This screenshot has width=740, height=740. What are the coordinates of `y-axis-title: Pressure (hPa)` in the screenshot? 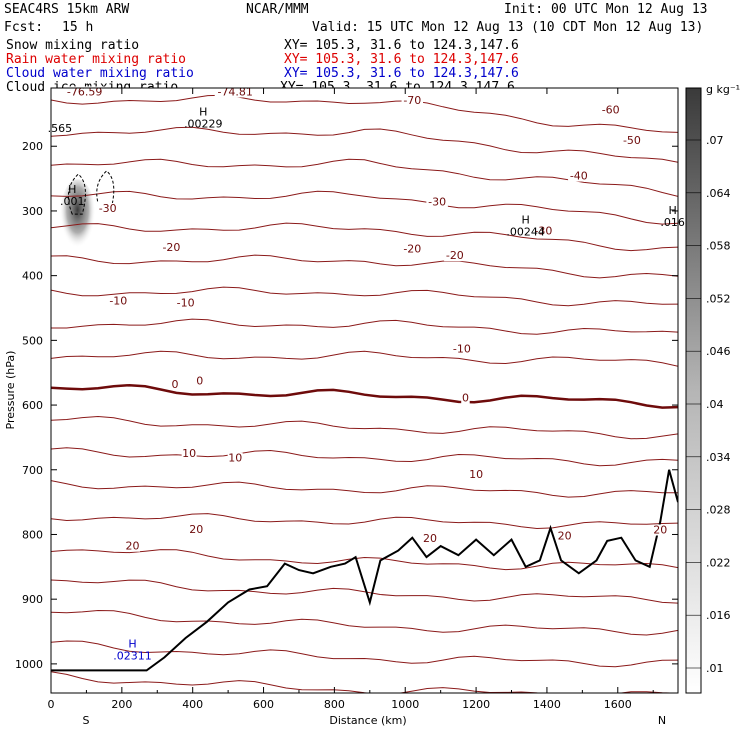 It's located at (10, 390).